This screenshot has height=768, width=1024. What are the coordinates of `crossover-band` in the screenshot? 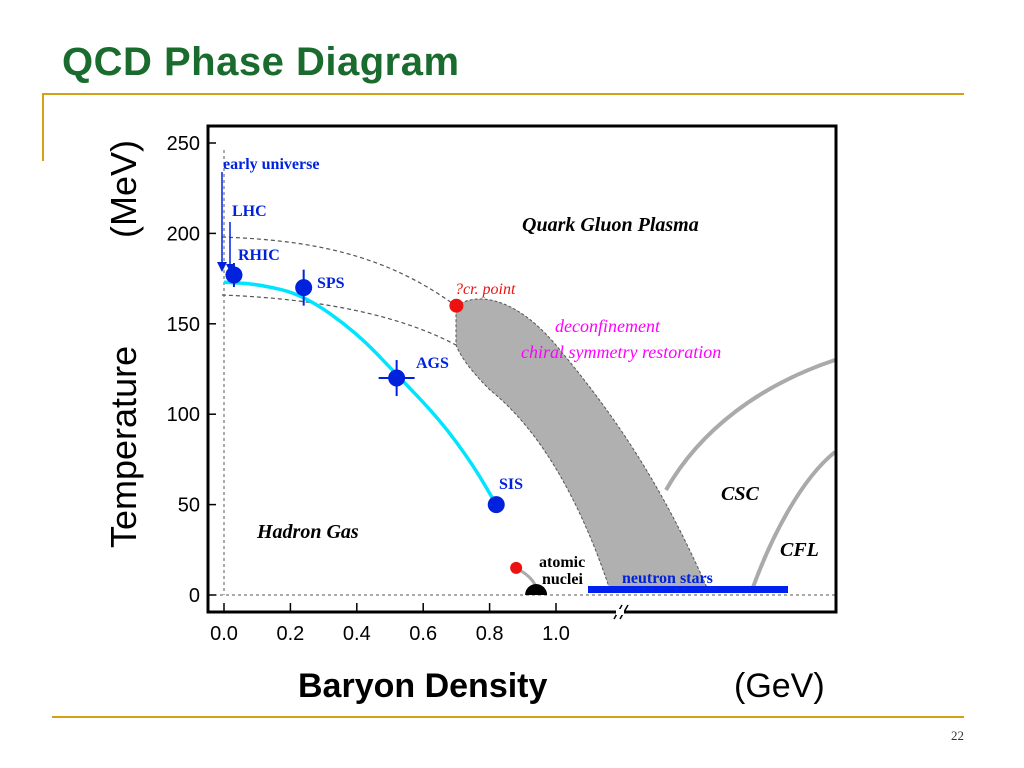 It's located at (582, 444).